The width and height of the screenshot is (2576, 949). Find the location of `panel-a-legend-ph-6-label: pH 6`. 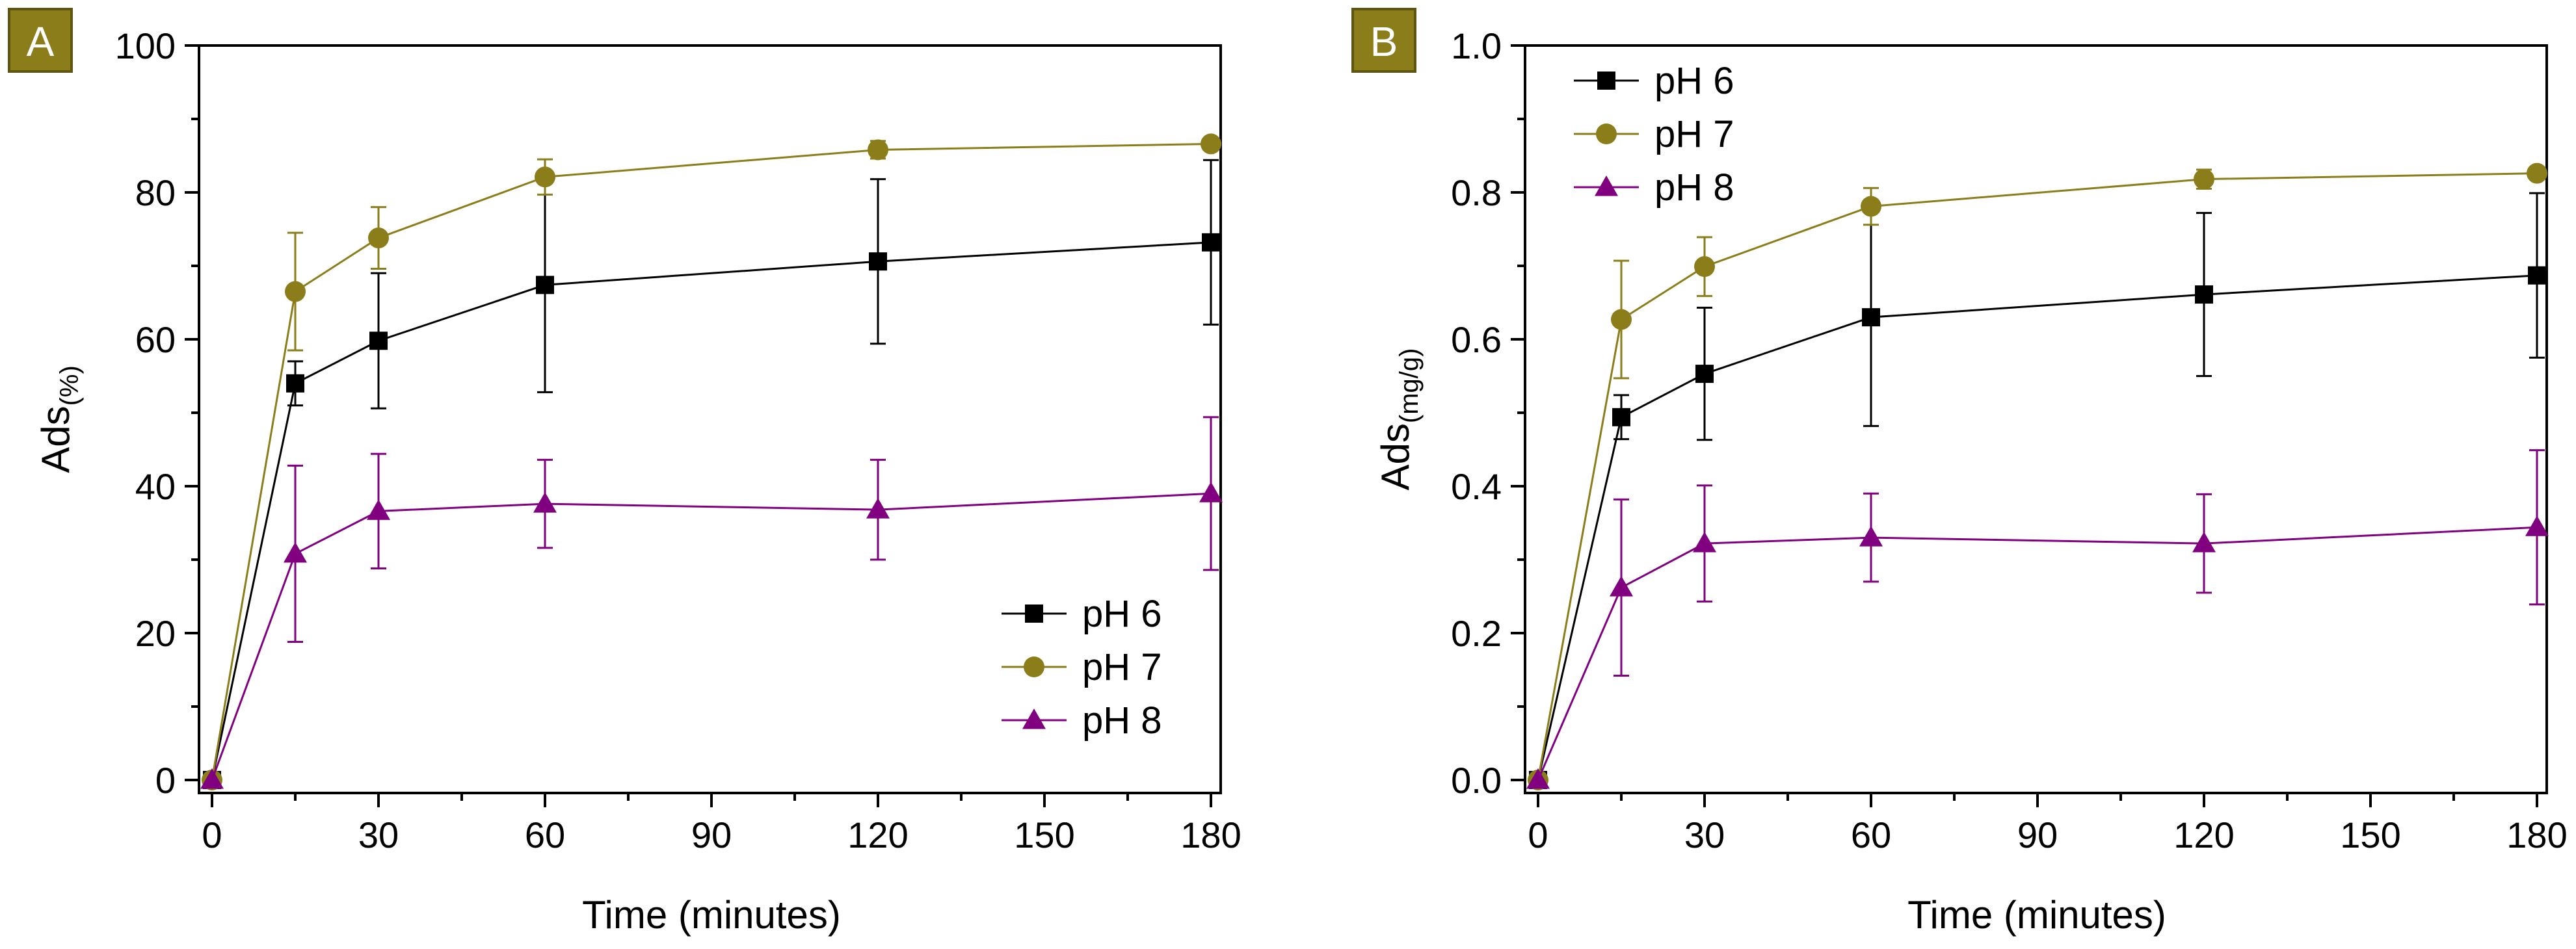

panel-a-legend-ph-6-label: pH 6 is located at coordinates (1122, 614).